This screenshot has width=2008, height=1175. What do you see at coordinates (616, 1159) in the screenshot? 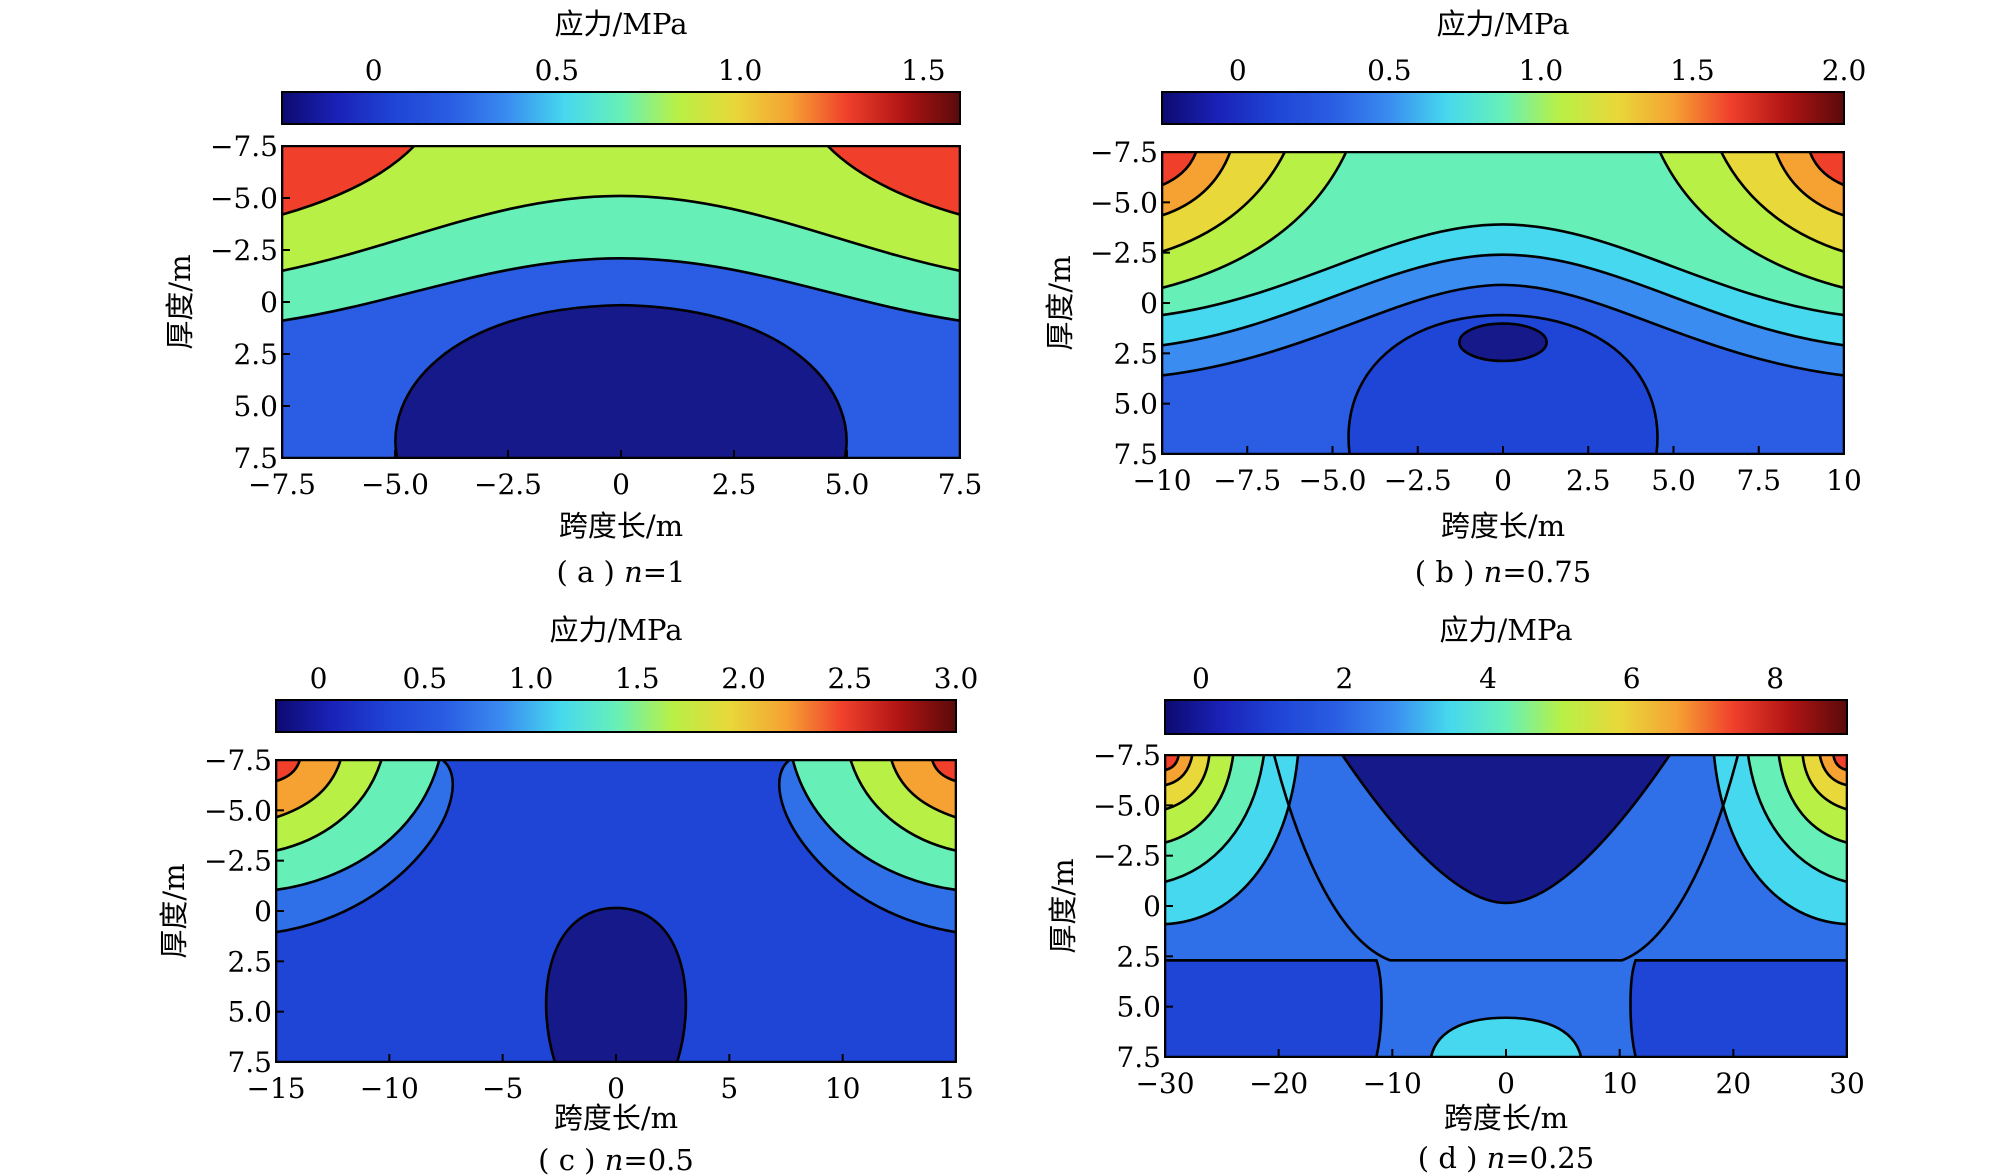
I see `panel-caption: ( c ) n=0.5` at bounding box center [616, 1159].